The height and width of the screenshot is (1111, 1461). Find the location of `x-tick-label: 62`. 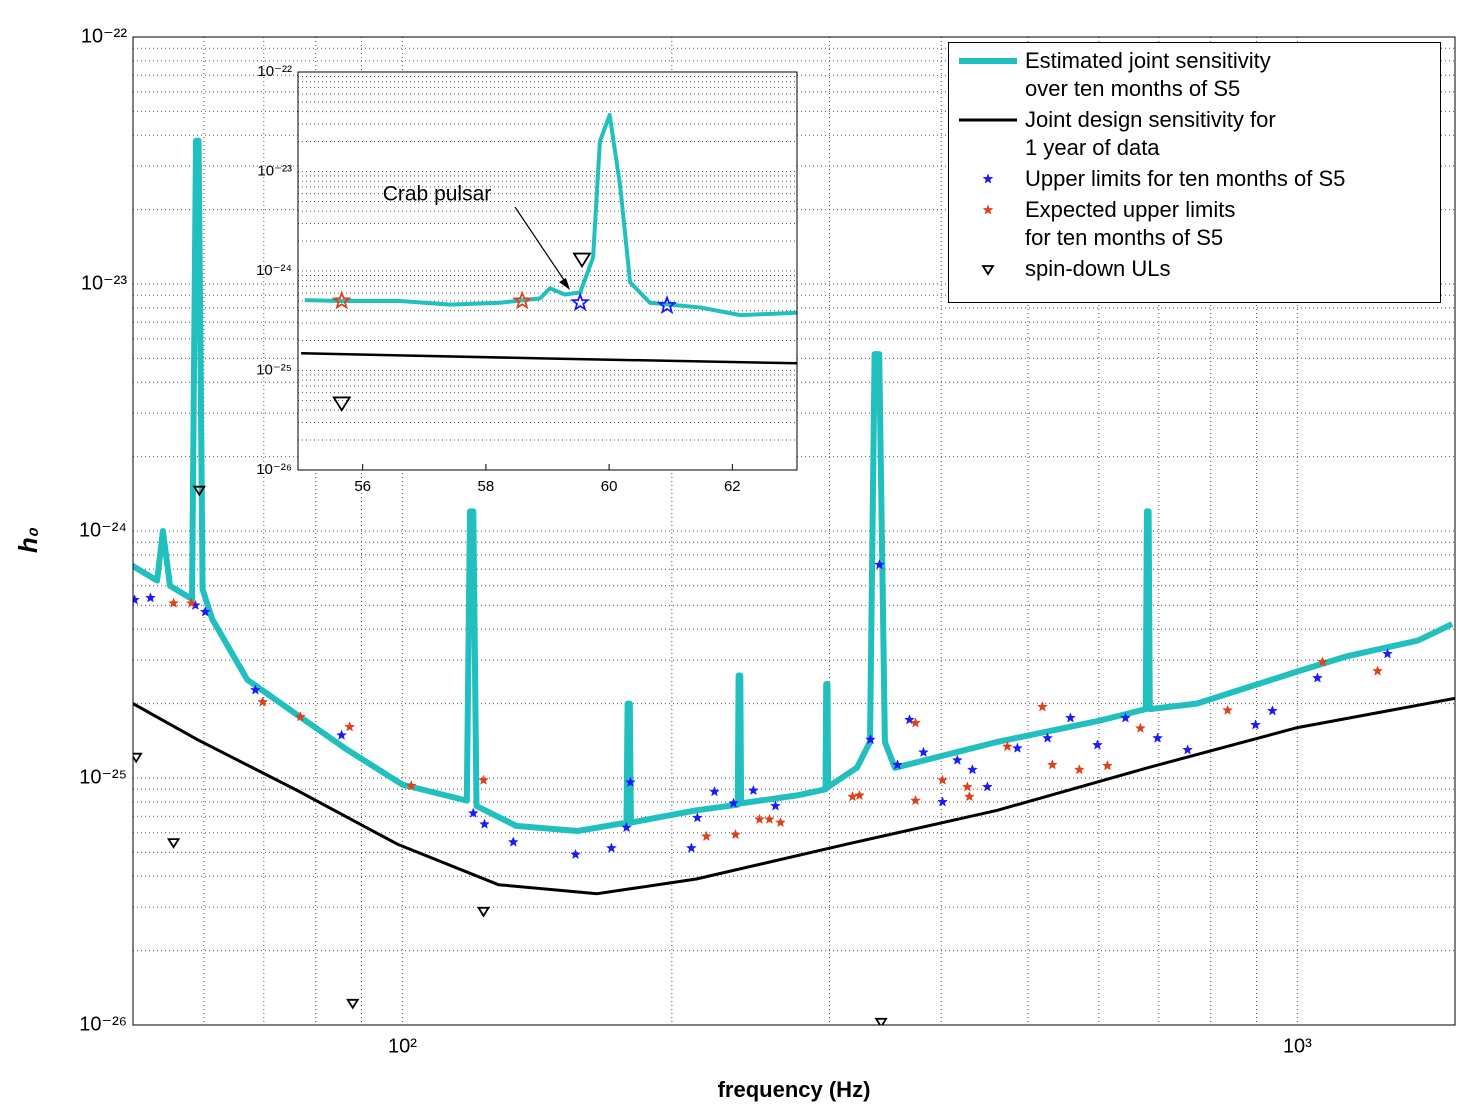

x-tick-label: 62 is located at coordinates (732, 486).